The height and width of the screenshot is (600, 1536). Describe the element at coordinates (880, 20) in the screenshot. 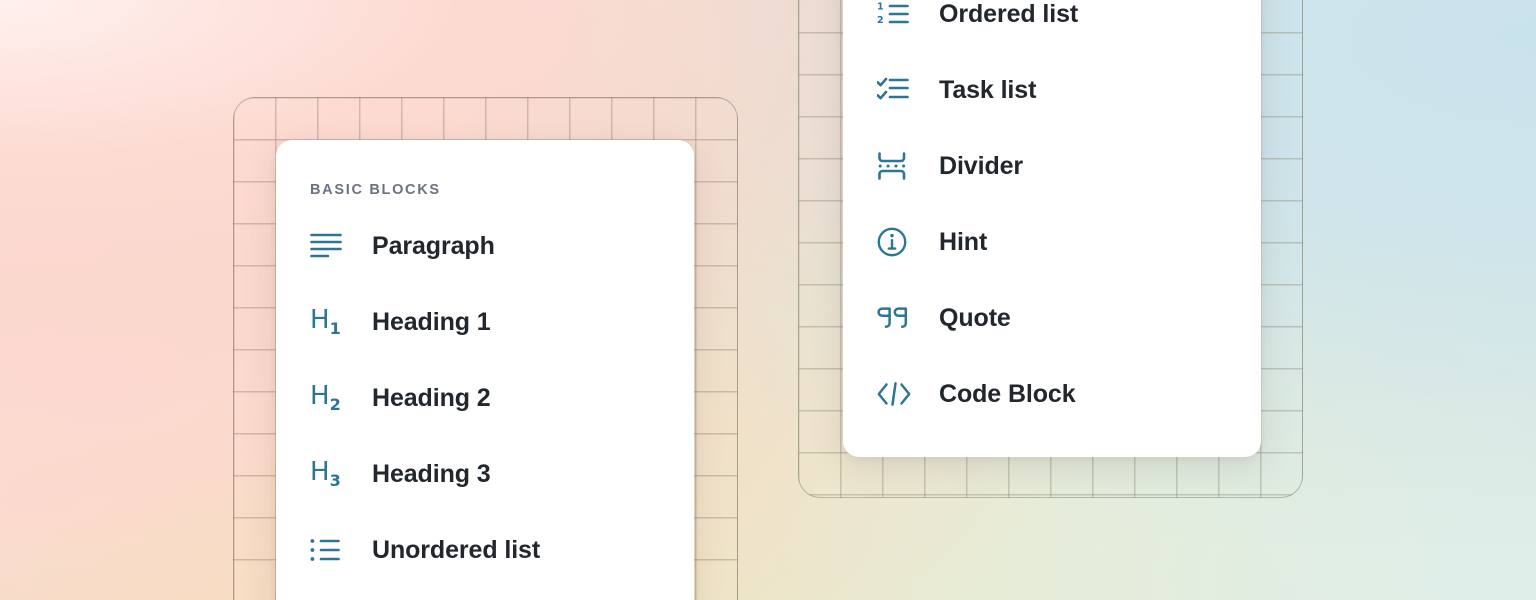

I see `svg-text: 2` at that location.